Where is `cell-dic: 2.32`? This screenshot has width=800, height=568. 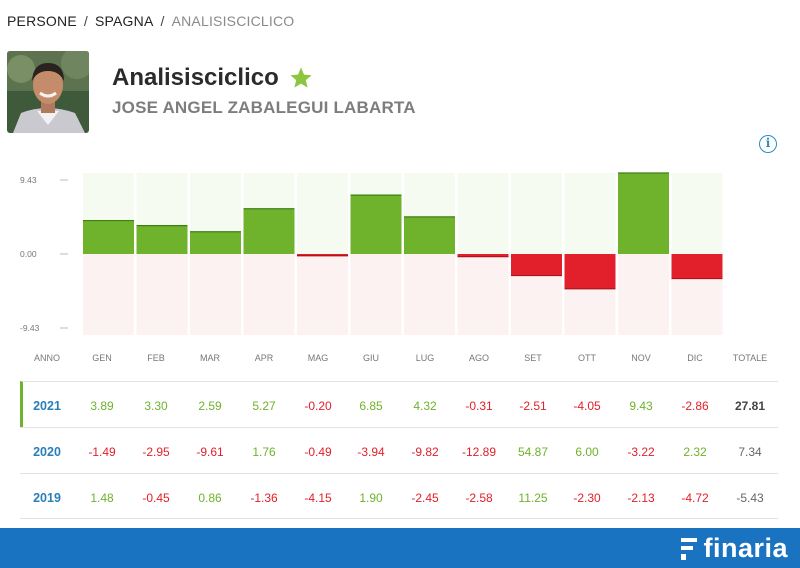 cell-dic: 2.32 is located at coordinates (695, 452).